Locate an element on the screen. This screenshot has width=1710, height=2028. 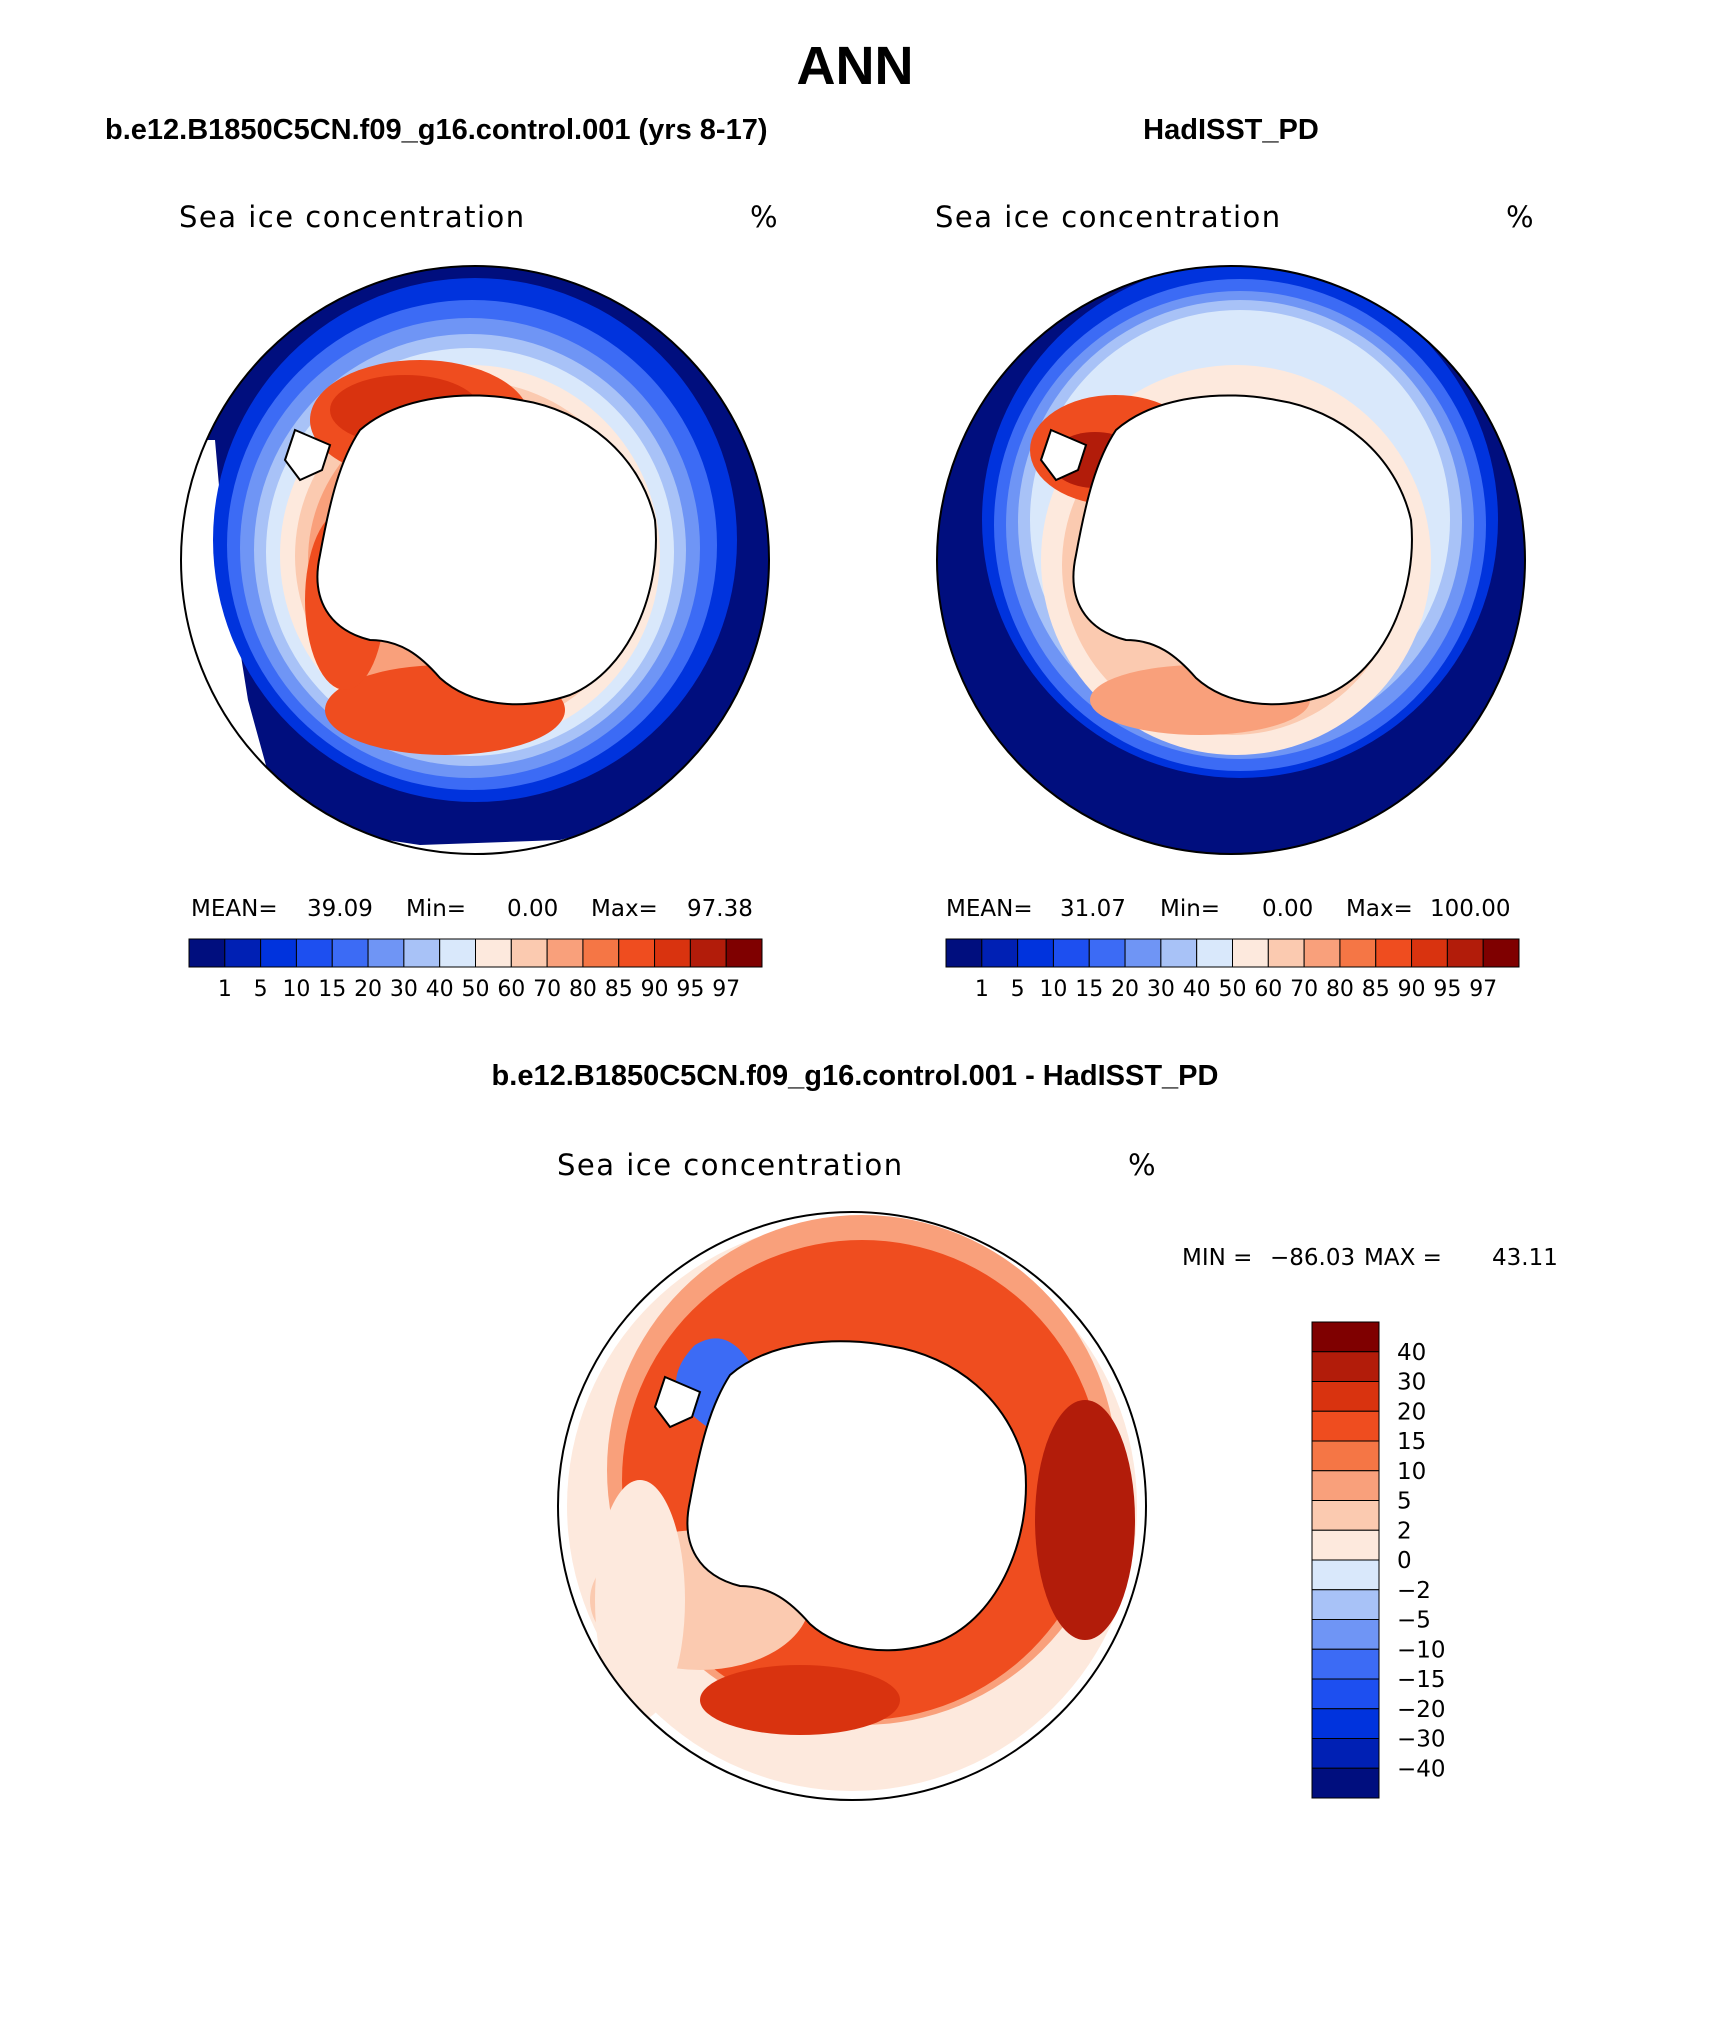
colorbar-diff-tick-label: 5 is located at coordinates (1404, 1502).